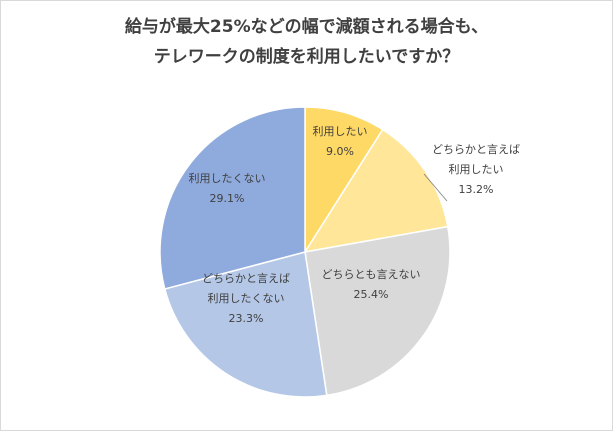 This screenshot has height=431, width=613. Describe the element at coordinates (476, 189) in the screenshot. I see `slice-value-label: 13.2%` at that location.